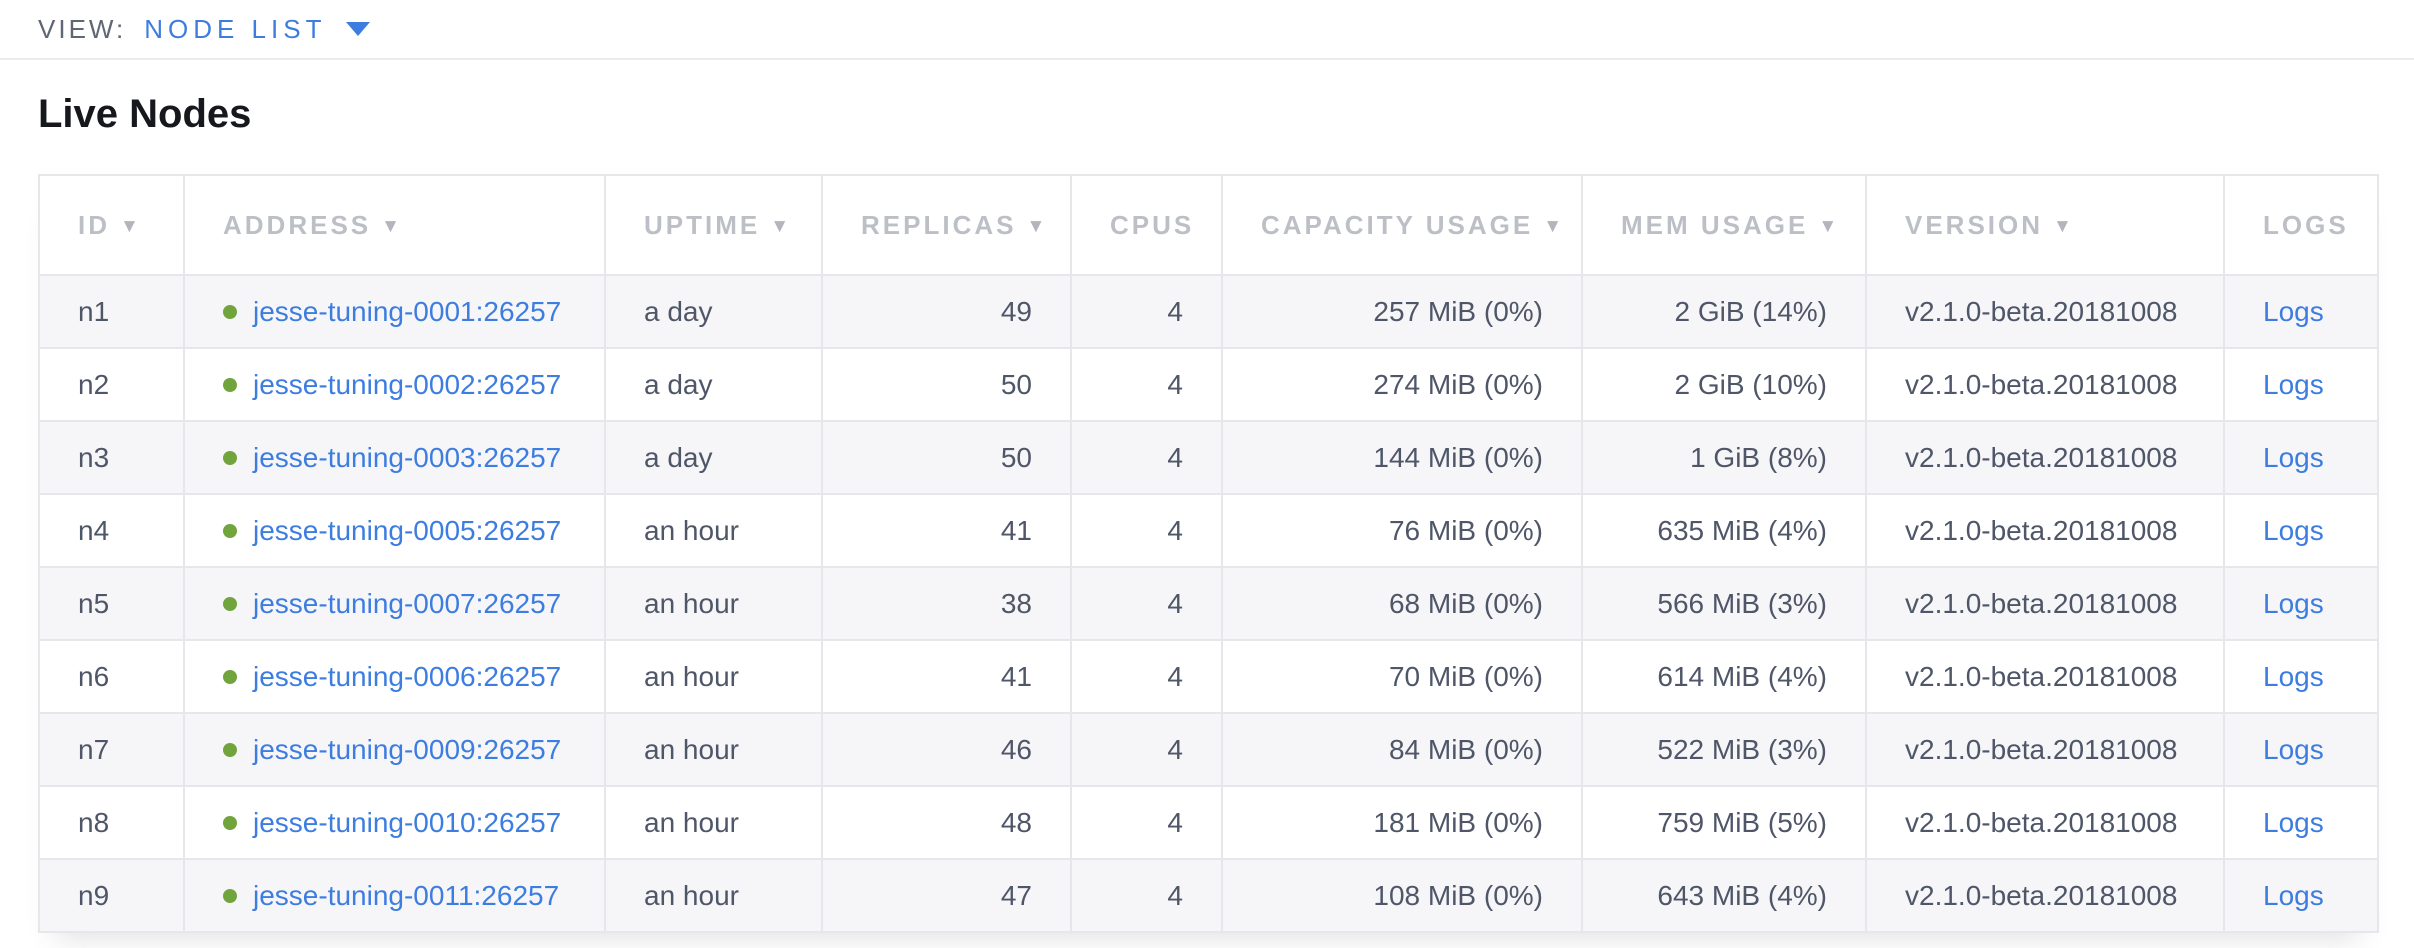 This screenshot has width=2414, height=948. I want to click on column-header-cpus: CPUS, so click(1146, 225).